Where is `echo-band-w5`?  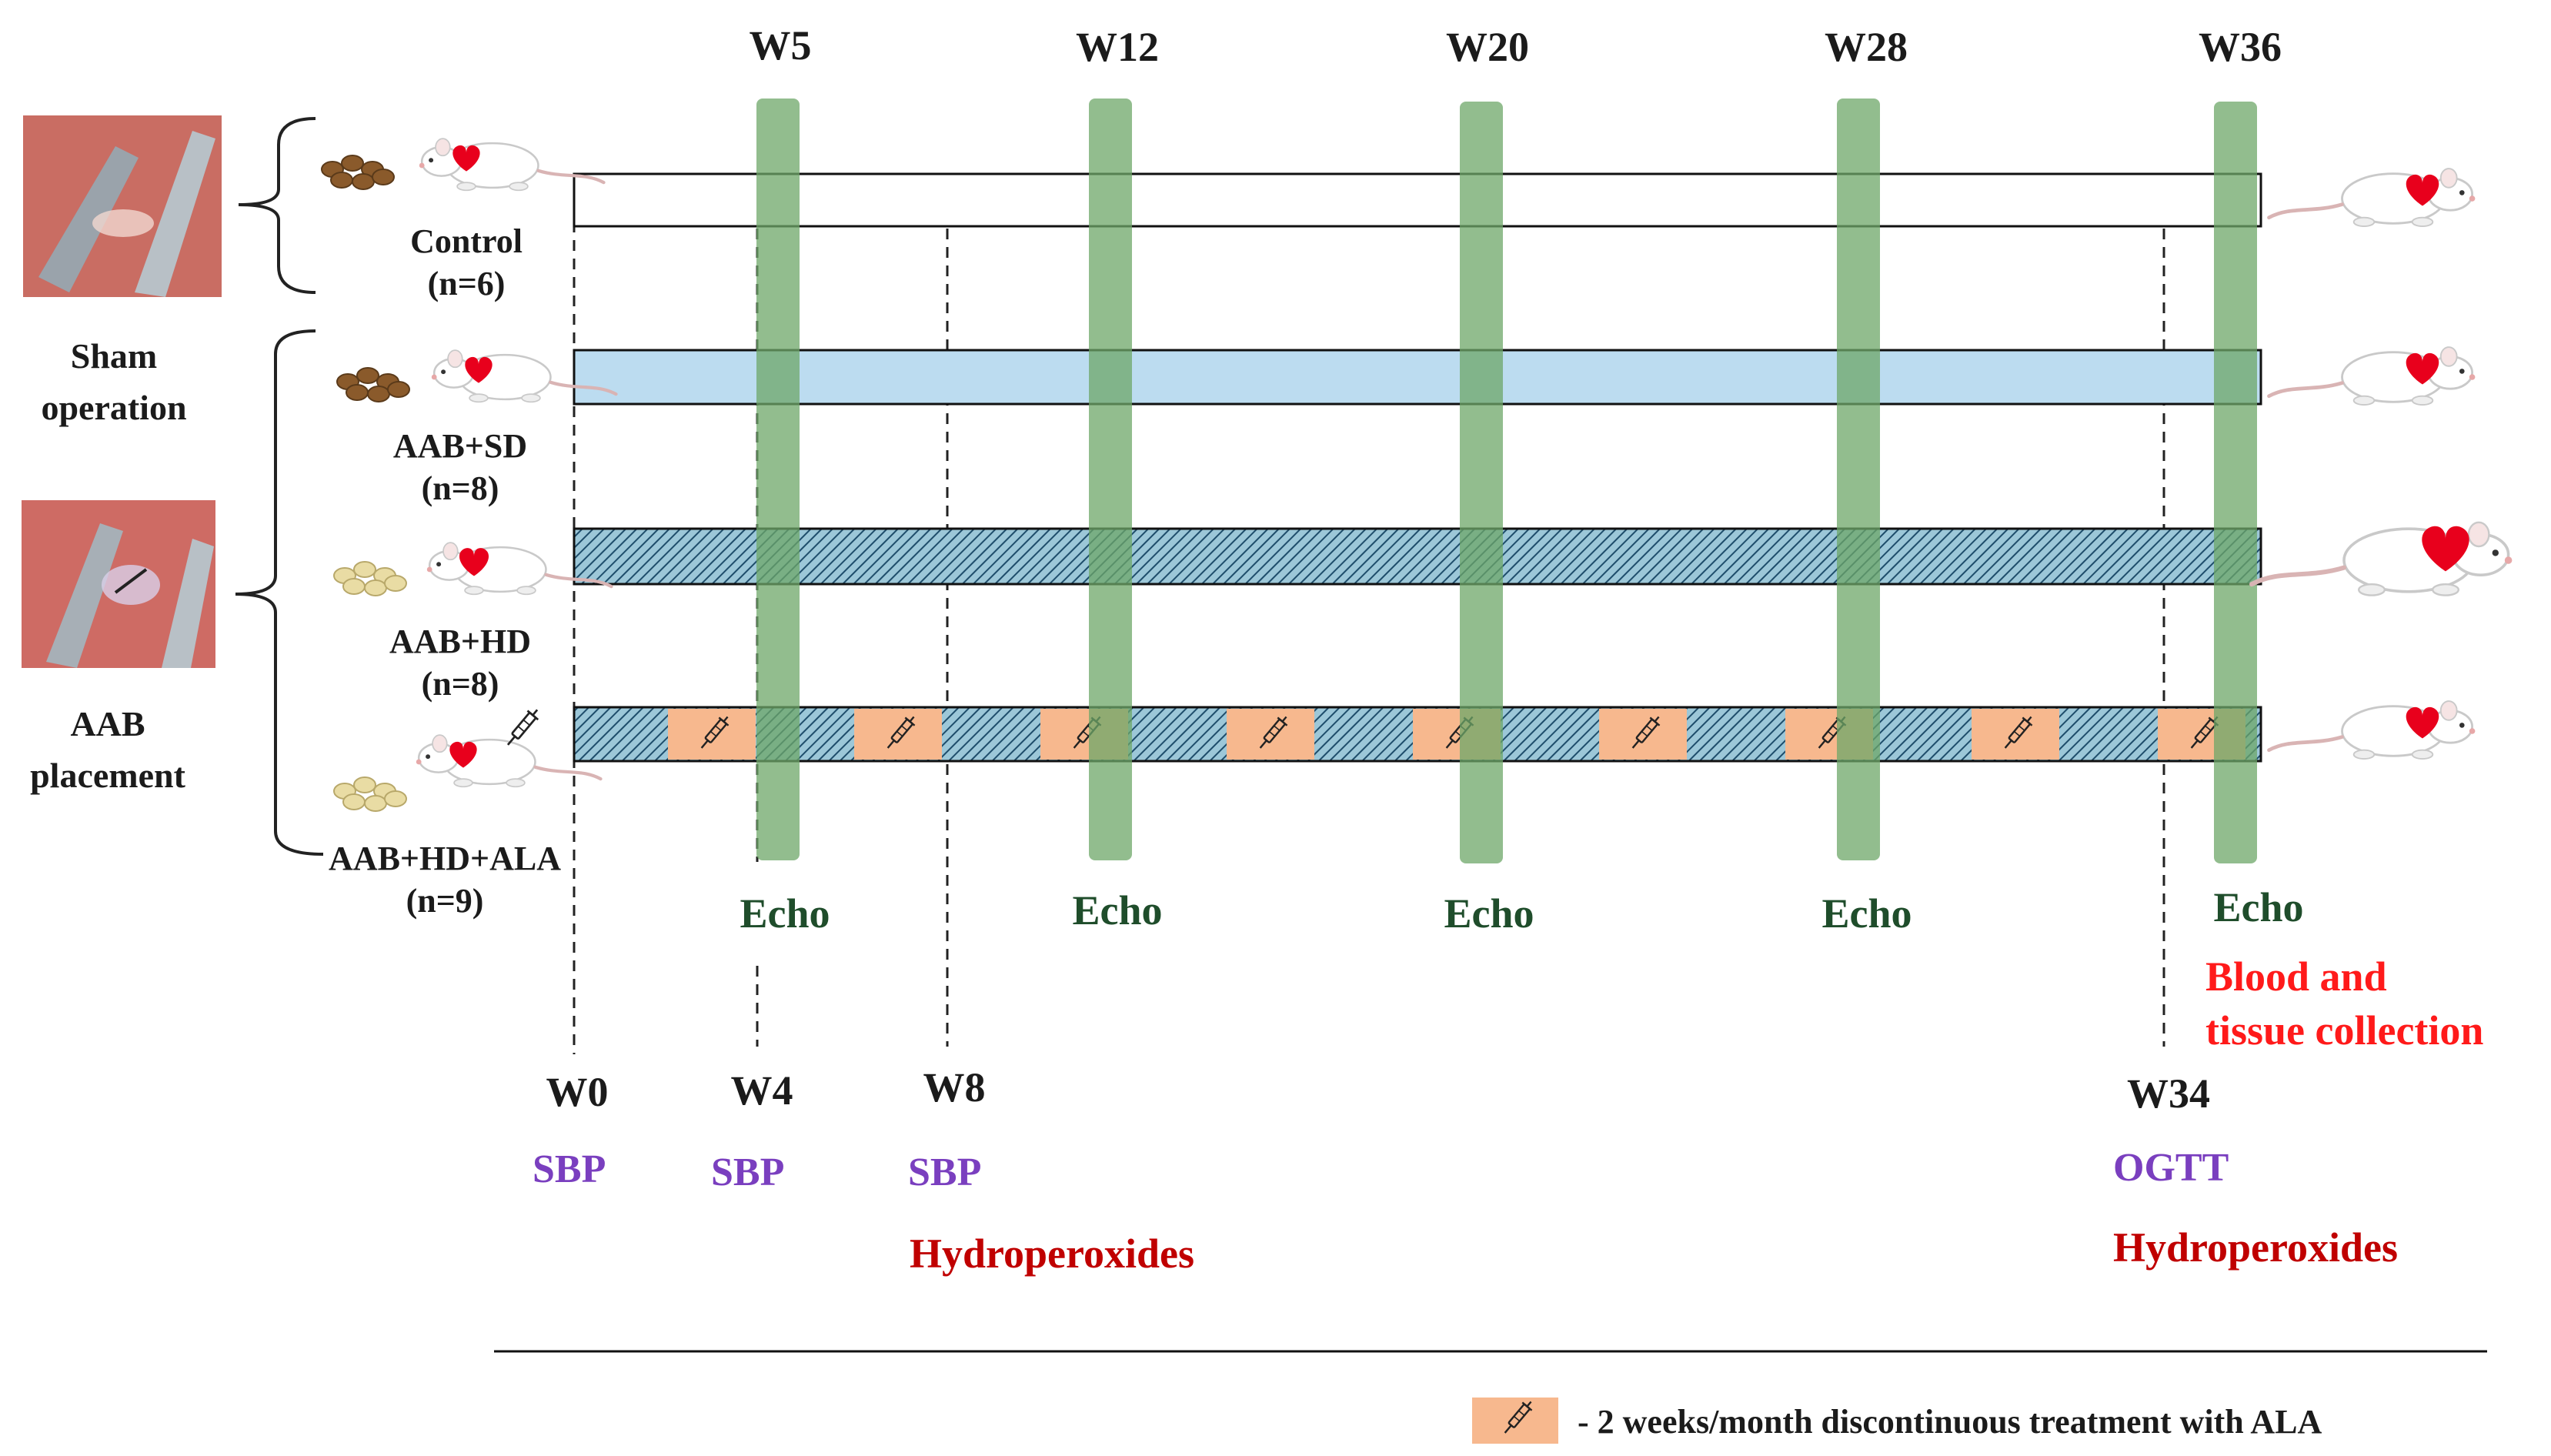 echo-band-w5 is located at coordinates (778, 479).